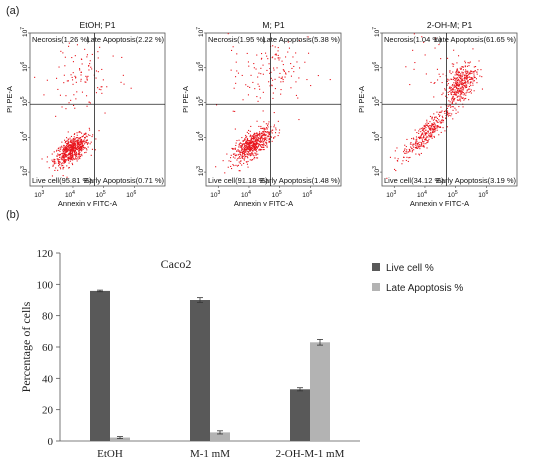  I want to click on panel-a-label: (a), so click(12, 11).